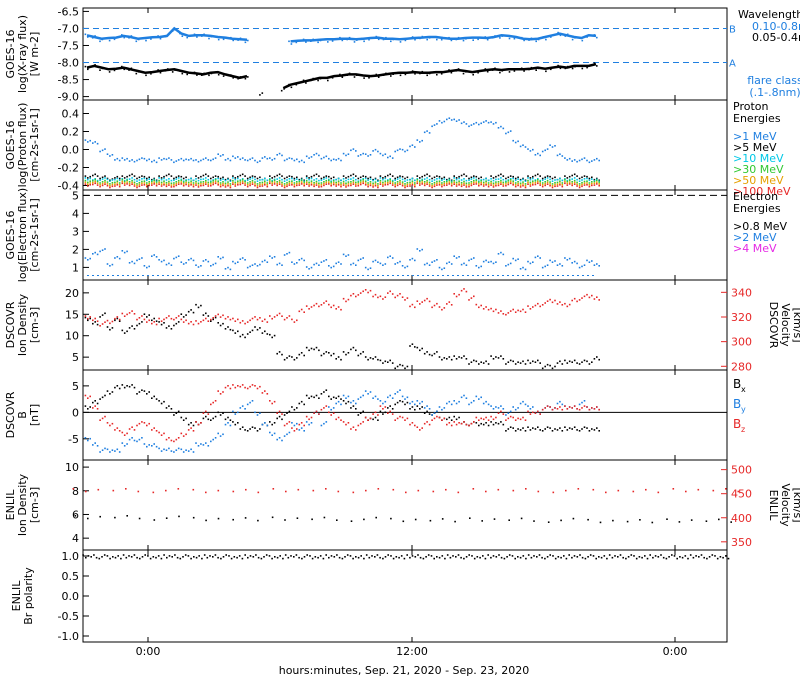  I want to click on y-right-axis-label: ENLIL, so click(773, 506).